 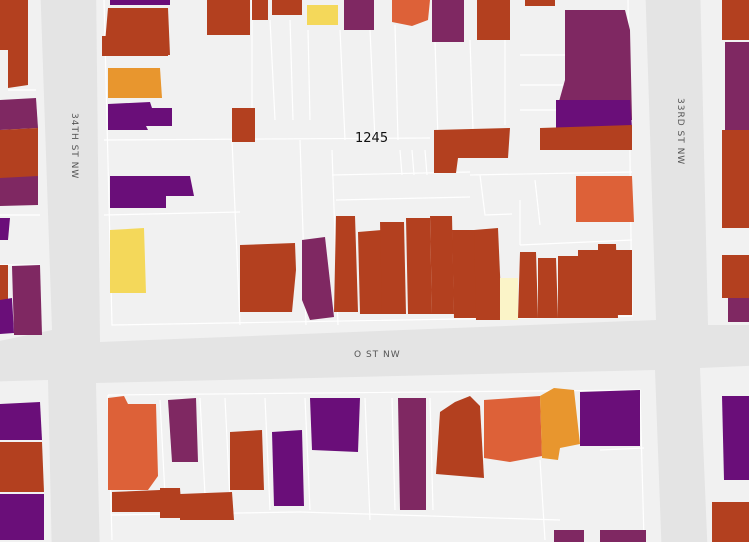 What do you see at coordinates (680, 132) in the screenshot?
I see `street-label-33rd-st: 33RD ST NW` at bounding box center [680, 132].